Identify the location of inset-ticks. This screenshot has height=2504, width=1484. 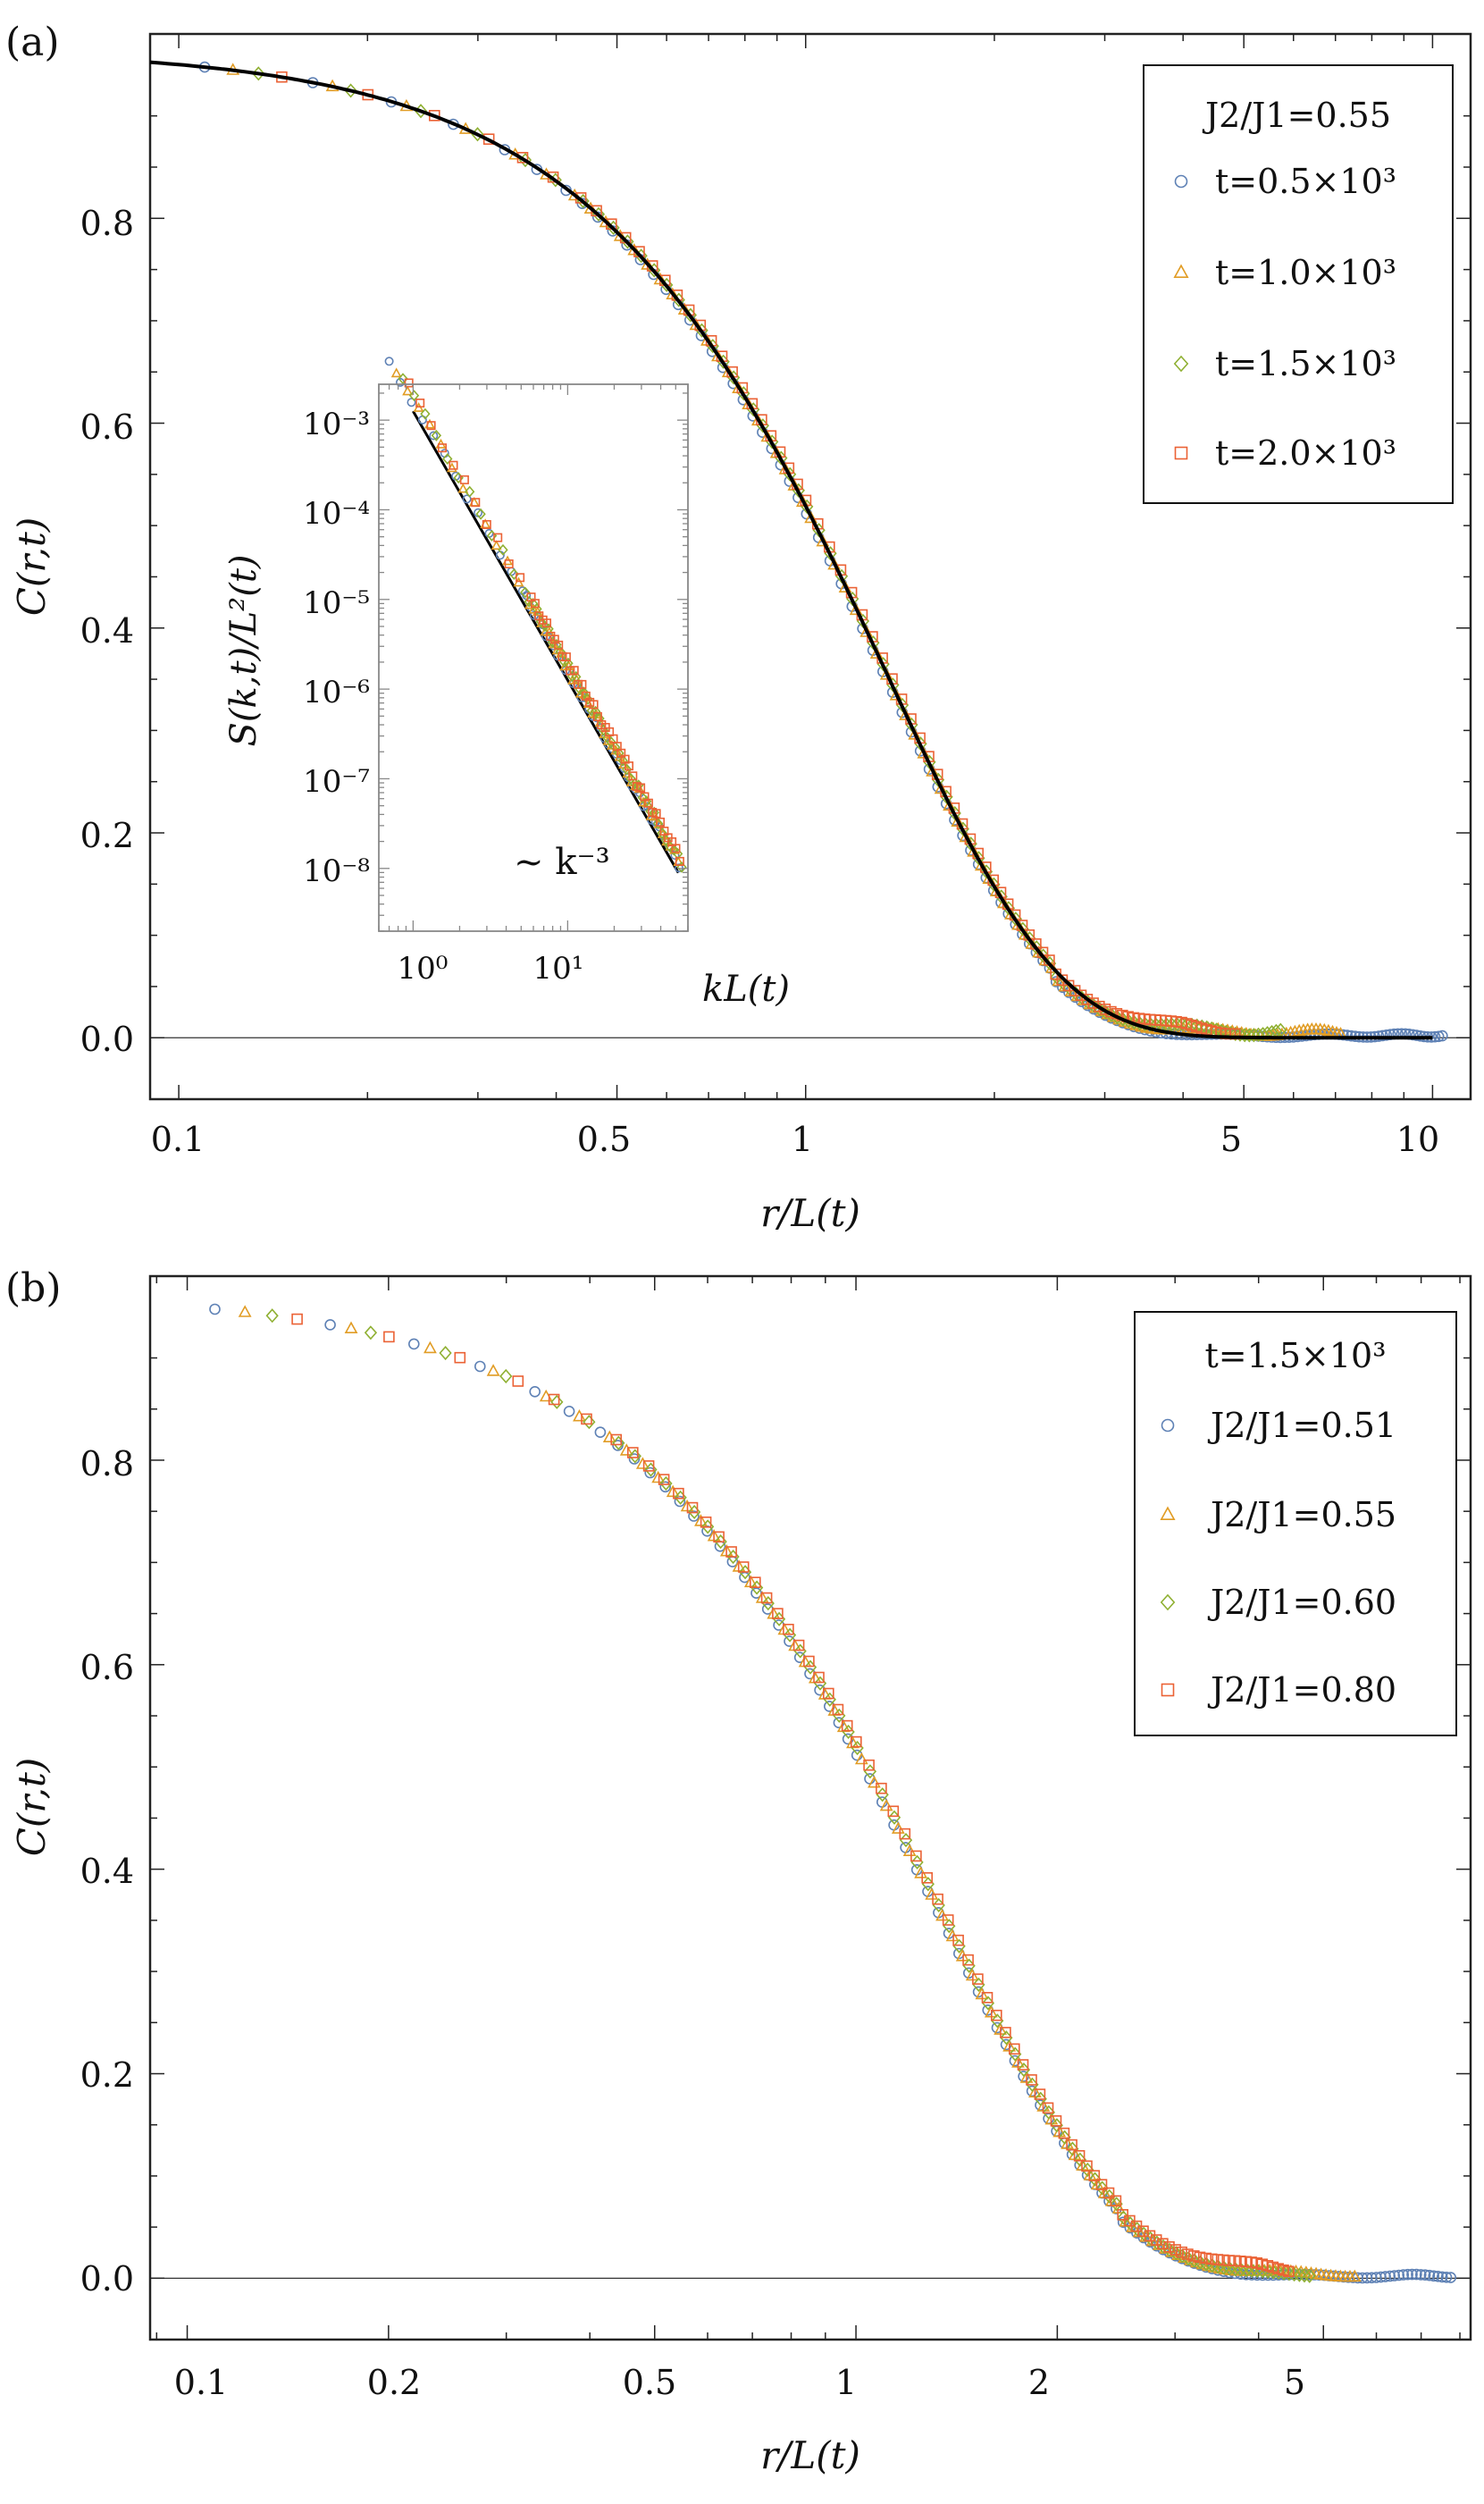
(534, 658).